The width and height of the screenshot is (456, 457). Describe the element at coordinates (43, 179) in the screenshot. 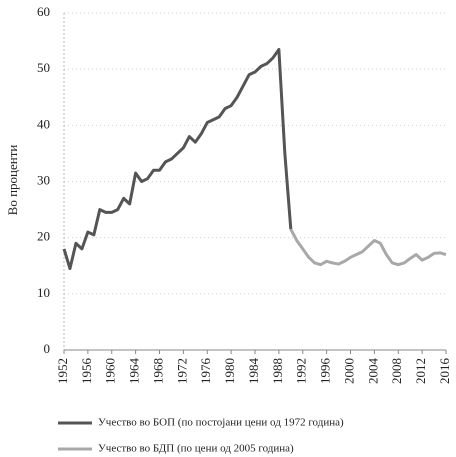

I see `y-tick-label: 30` at that location.